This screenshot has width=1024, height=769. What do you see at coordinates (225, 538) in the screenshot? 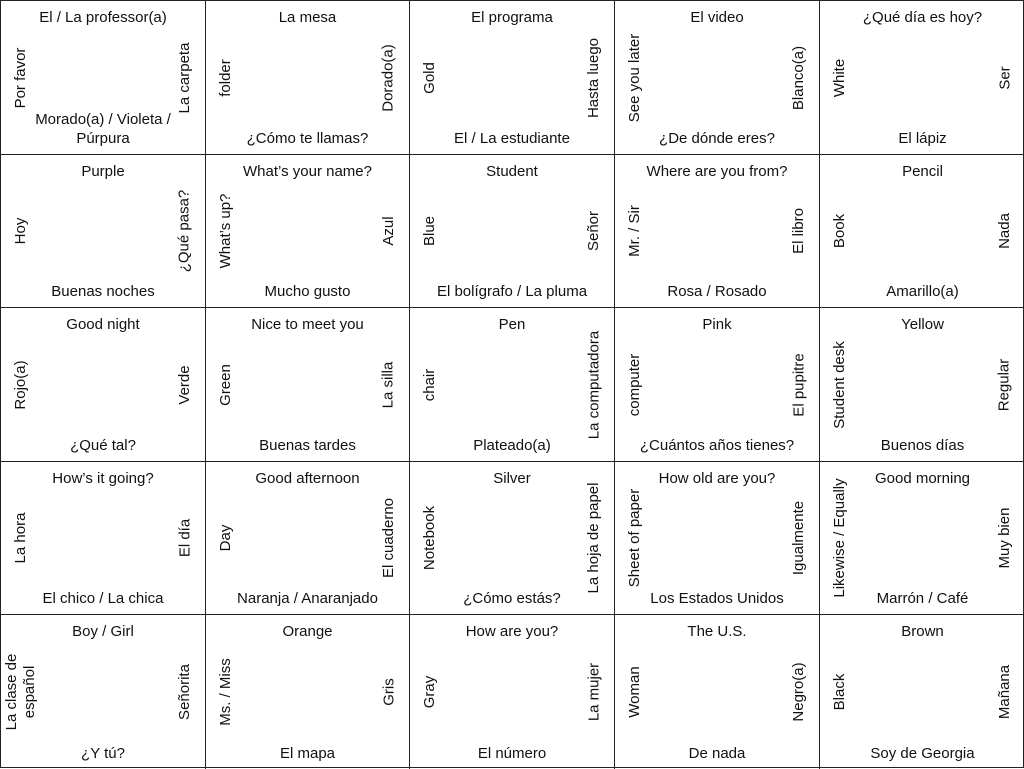
I see `square-left-label: Day` at bounding box center [225, 538].